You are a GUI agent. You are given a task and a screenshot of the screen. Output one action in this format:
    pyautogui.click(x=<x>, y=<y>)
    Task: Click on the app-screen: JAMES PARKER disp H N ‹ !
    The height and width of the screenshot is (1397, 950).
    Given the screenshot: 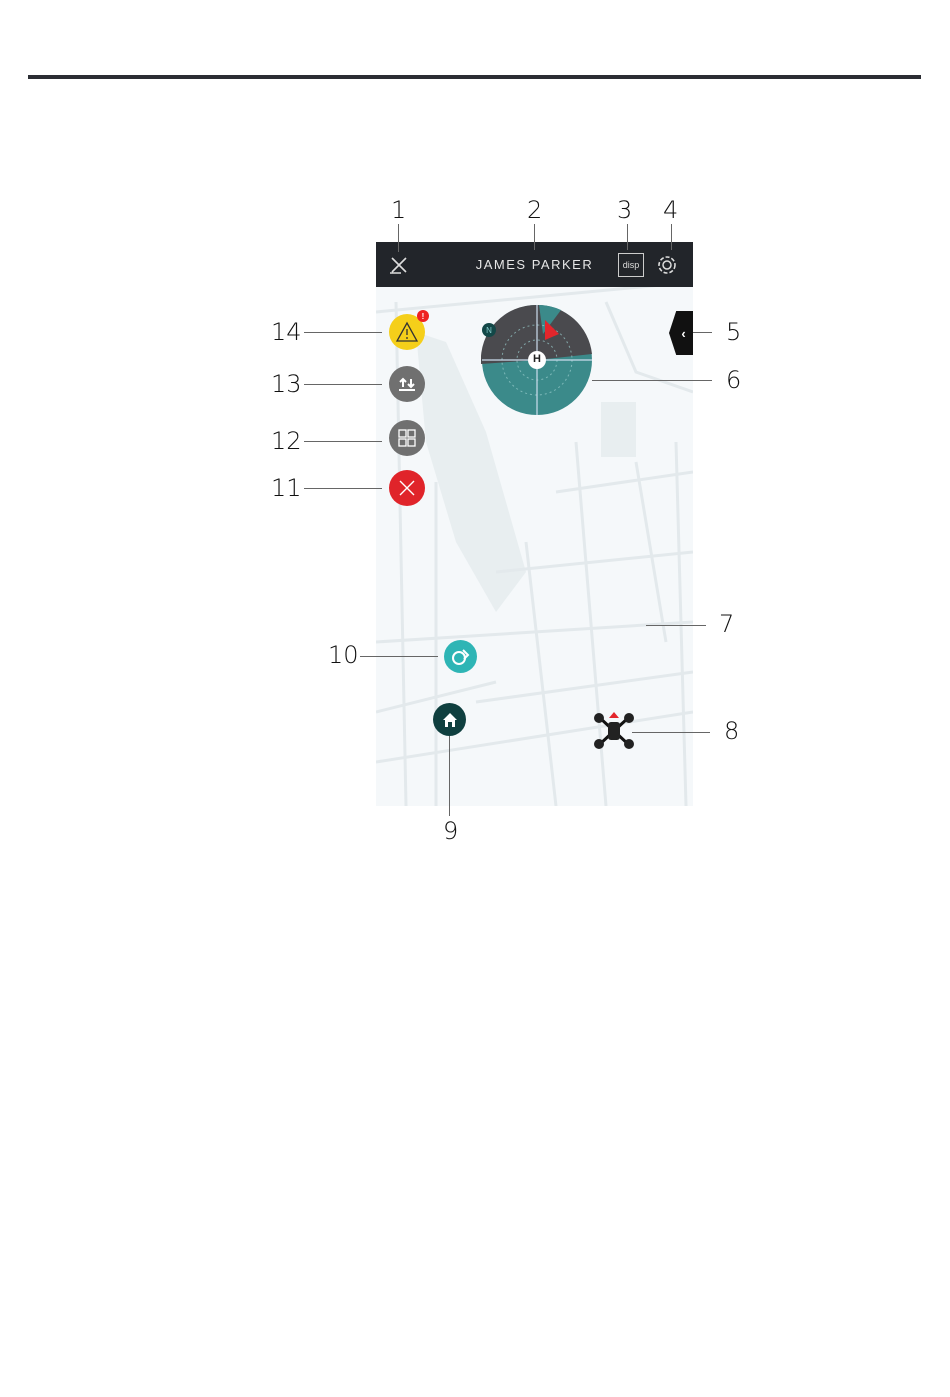 What is the action you would take?
    pyautogui.click(x=534, y=524)
    